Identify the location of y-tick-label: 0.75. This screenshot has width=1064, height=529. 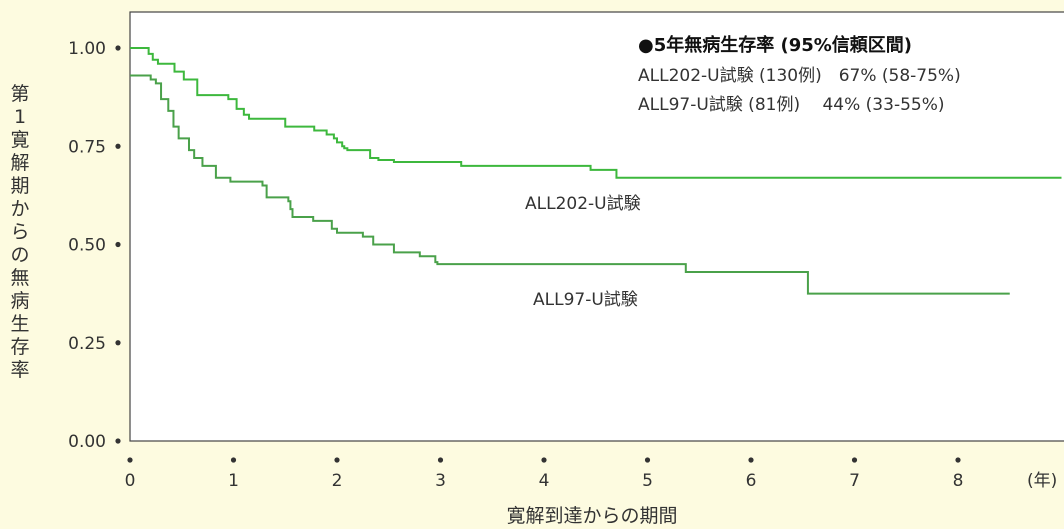
(87, 147).